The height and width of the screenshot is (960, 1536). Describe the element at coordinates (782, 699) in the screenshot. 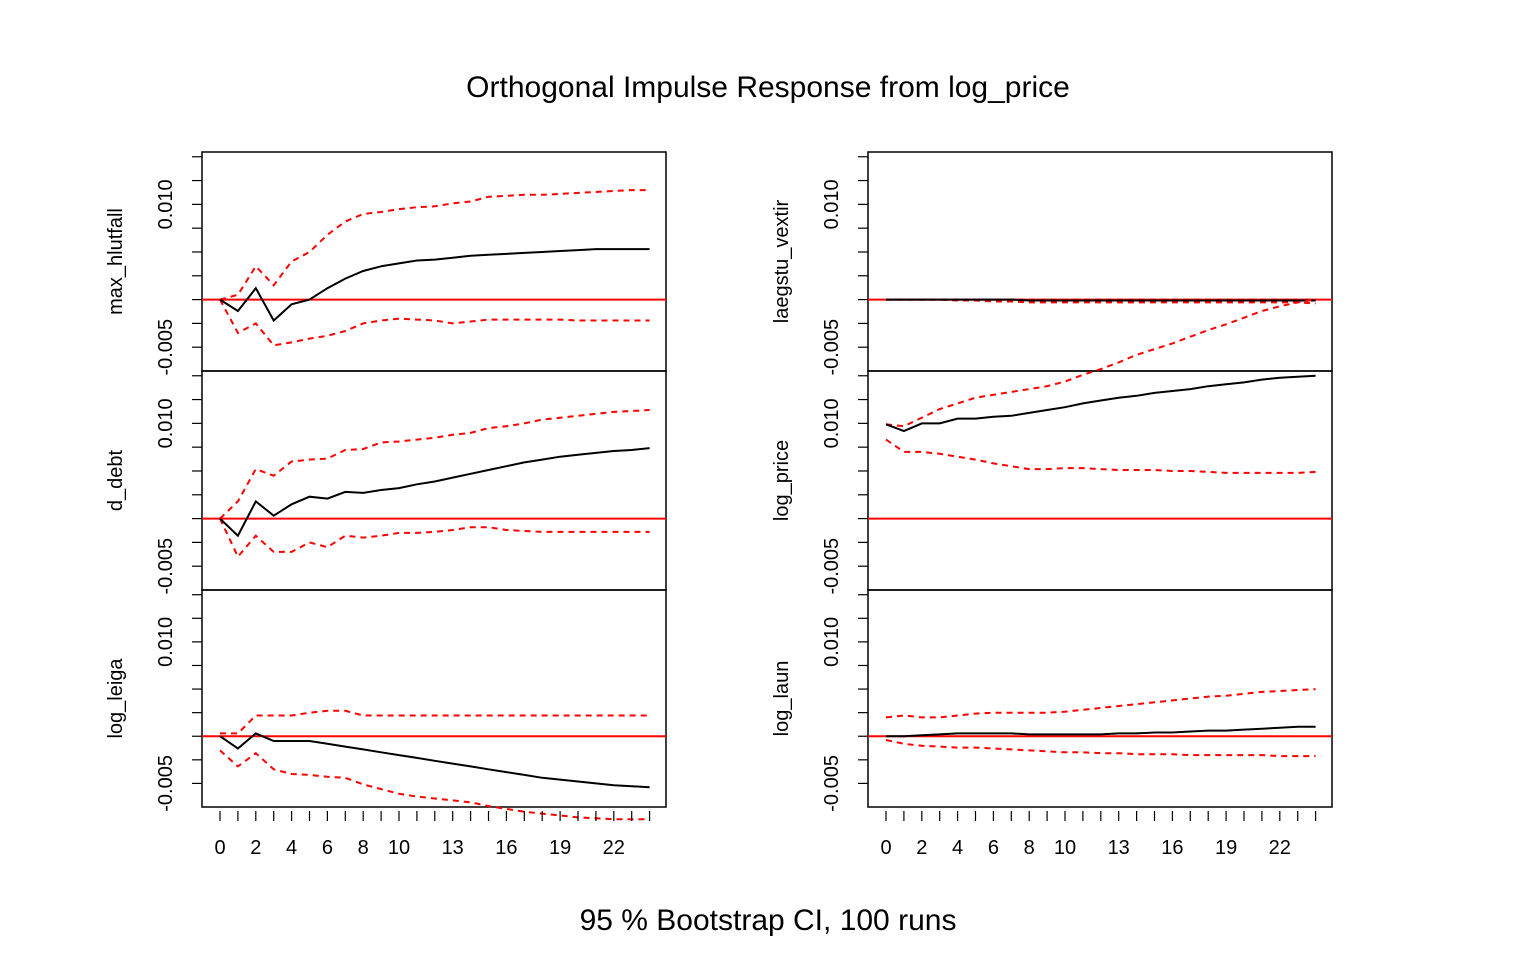

I see `y-axis-label-log_laun: log_laun` at that location.